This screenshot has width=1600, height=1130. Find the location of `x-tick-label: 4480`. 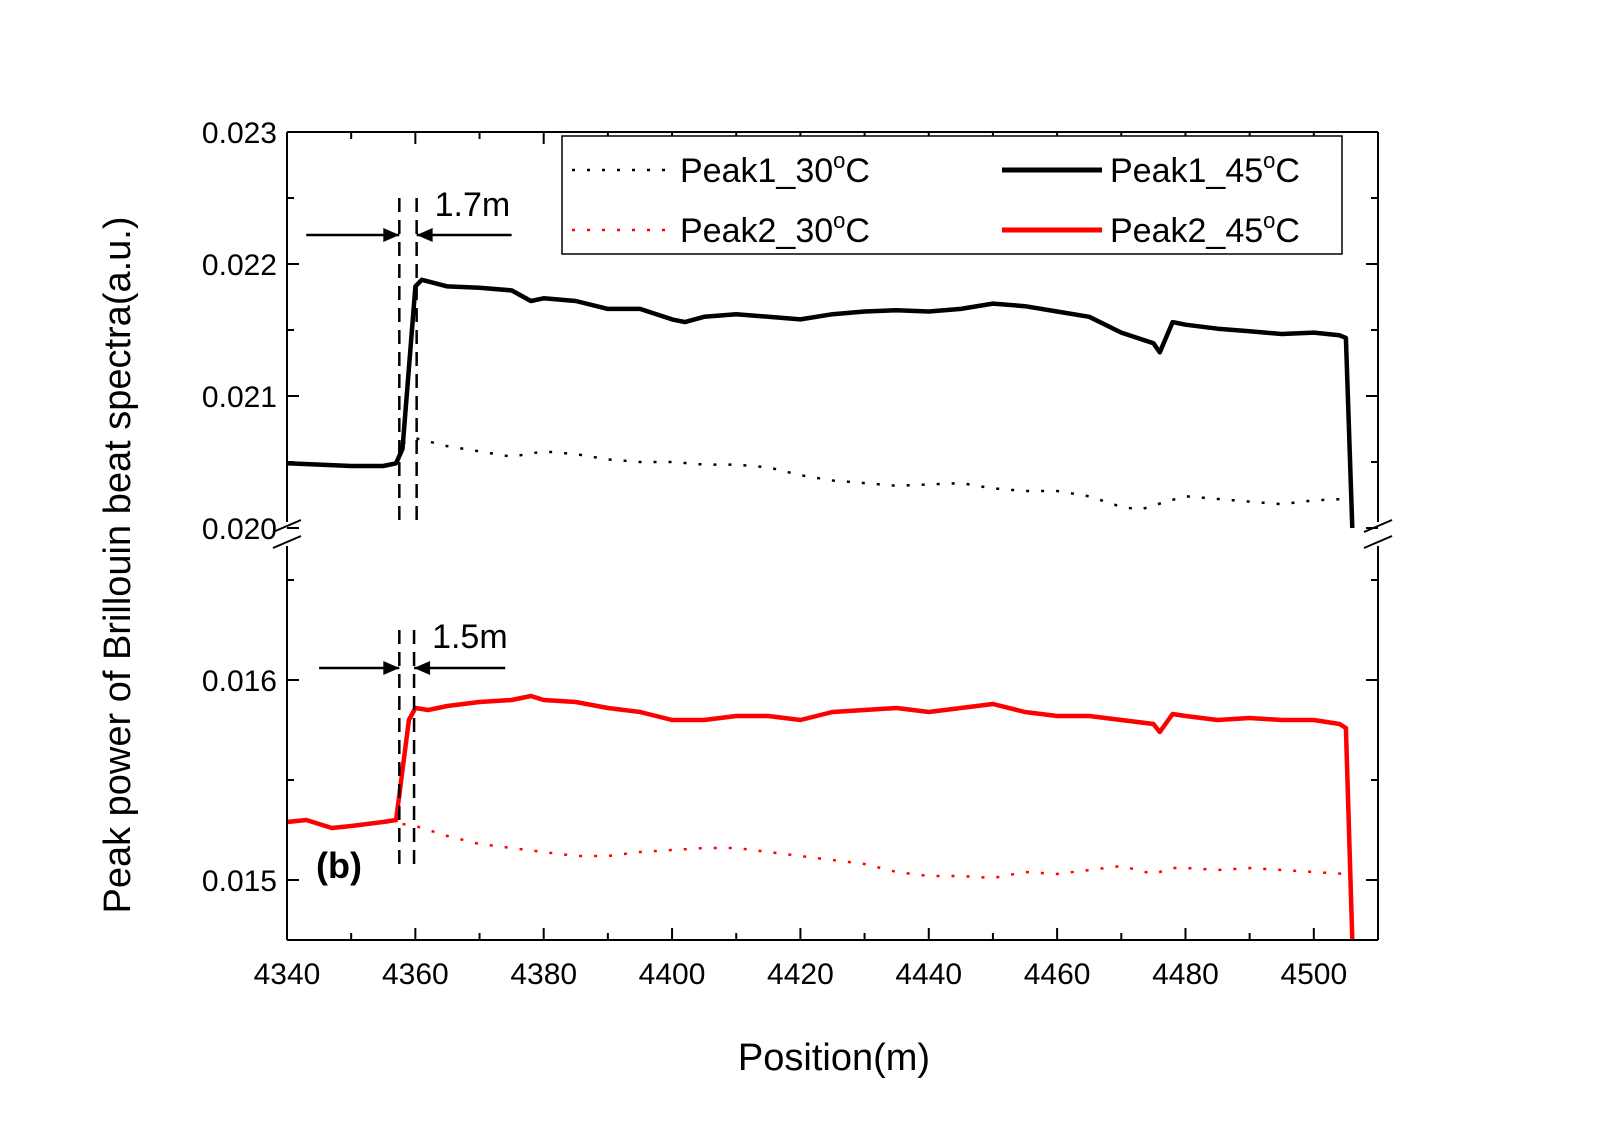

x-tick-label: 4480 is located at coordinates (1185, 974).